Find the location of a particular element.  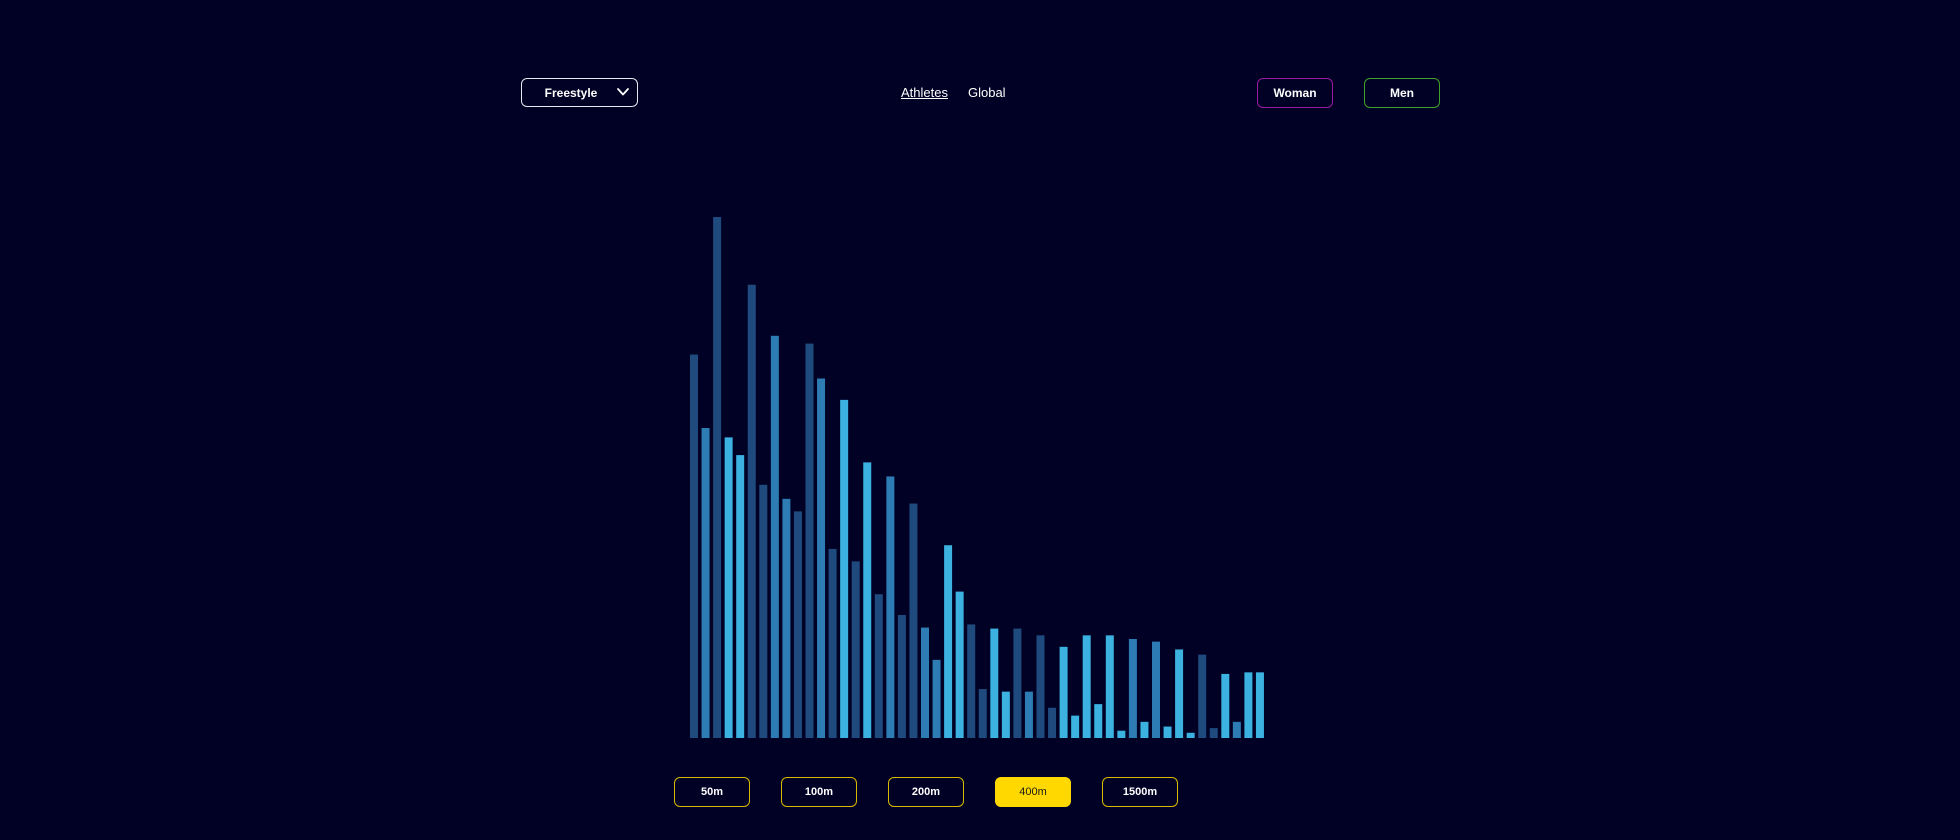

tab-global: Global is located at coordinates (986, 92).